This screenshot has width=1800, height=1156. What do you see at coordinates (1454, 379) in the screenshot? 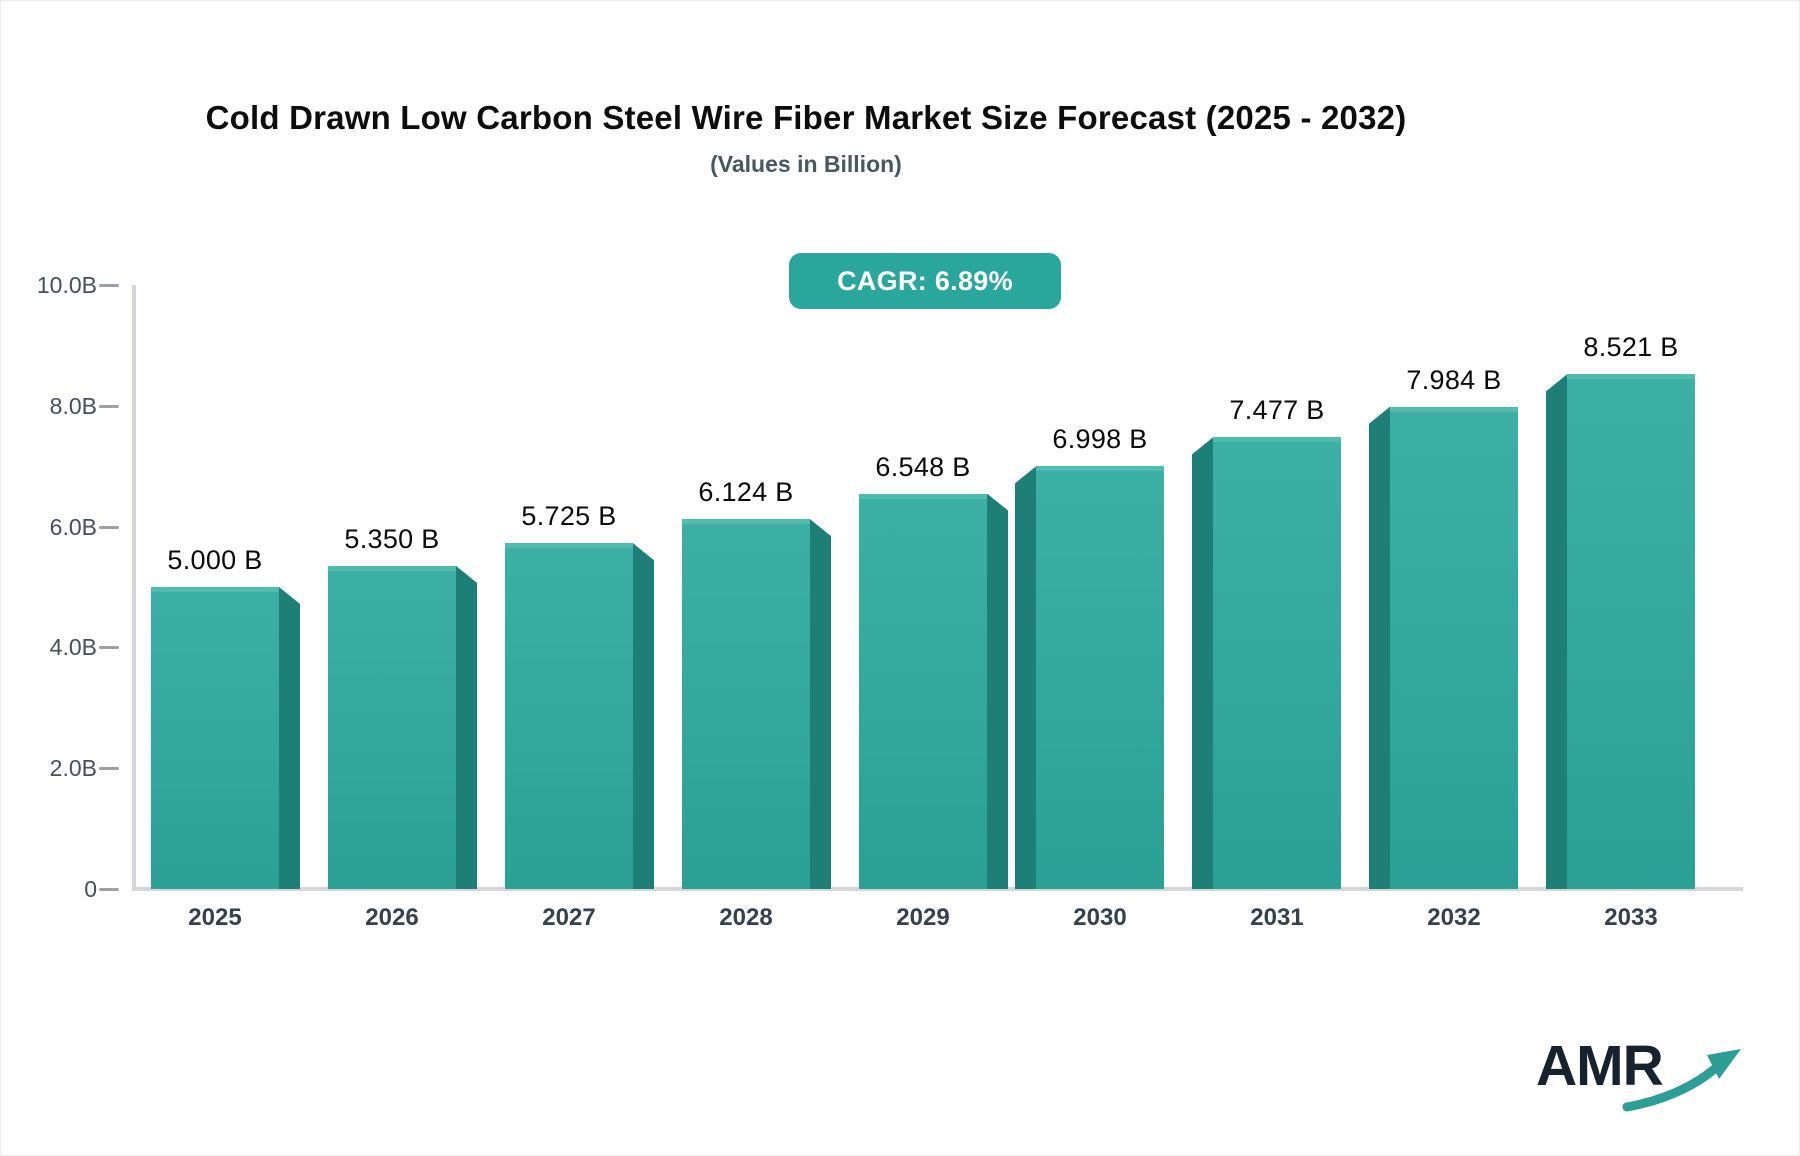
I see `bar-value-label: 7.984 B` at bounding box center [1454, 379].